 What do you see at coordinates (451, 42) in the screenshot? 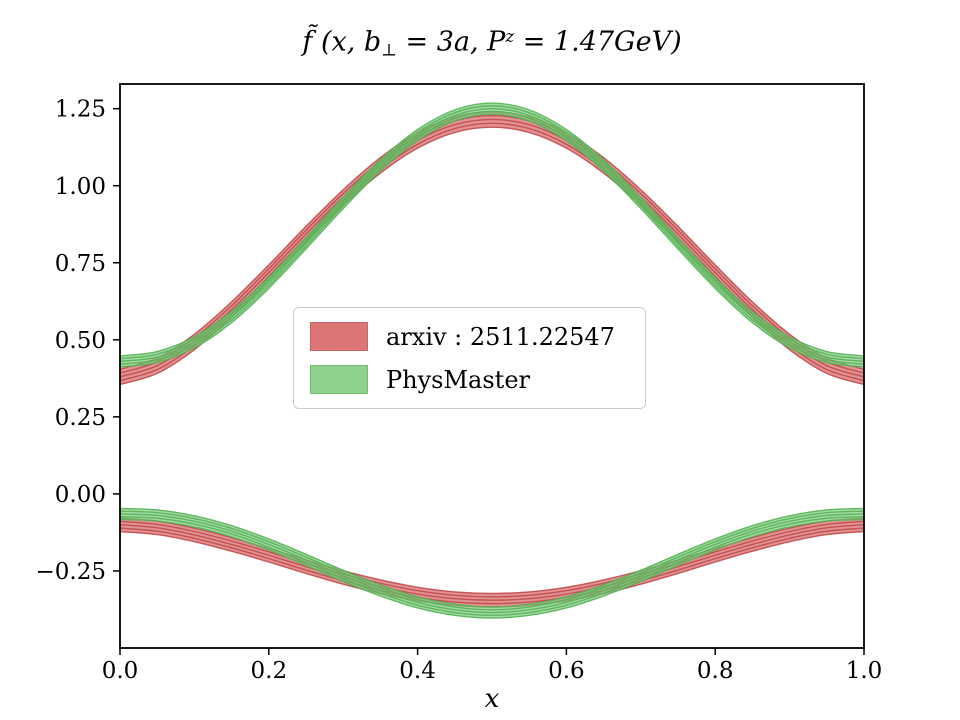
I see `title-mid: = 3a, P` at bounding box center [451, 42].